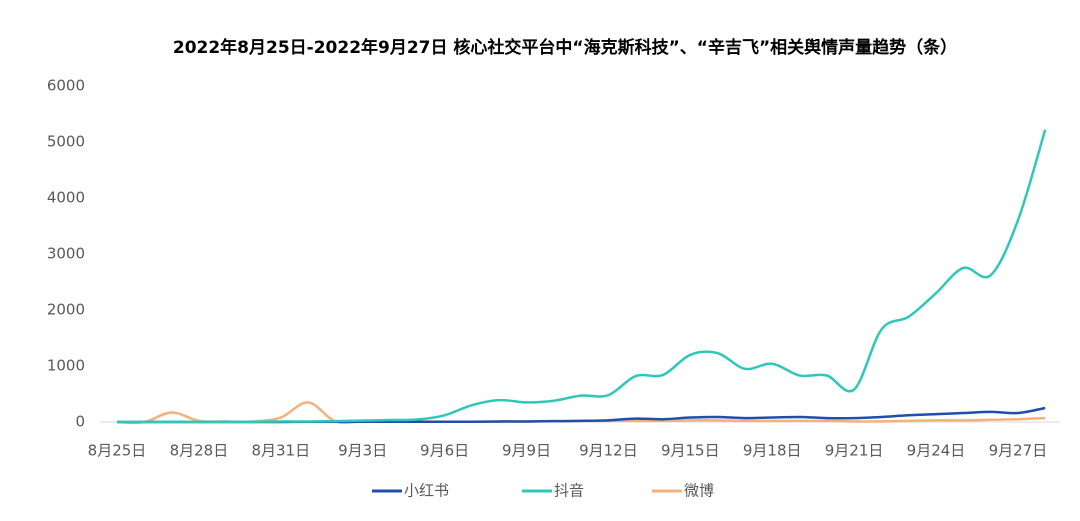 Image resolution: width=1080 pixels, height=521 pixels. Describe the element at coordinates (117, 451) in the screenshot. I see `x-tick-label: 8月25日` at that location.